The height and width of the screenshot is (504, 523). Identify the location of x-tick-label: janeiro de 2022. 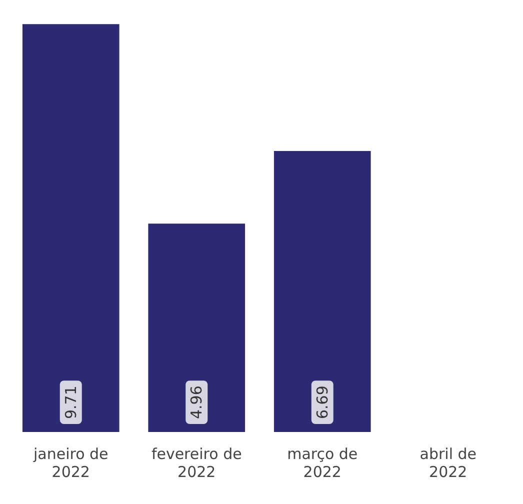
(70, 462).